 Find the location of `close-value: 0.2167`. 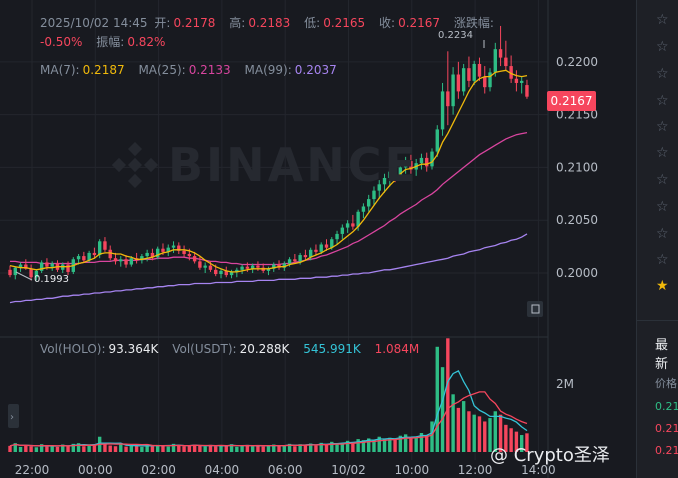

close-value: 0.2167 is located at coordinates (419, 23).